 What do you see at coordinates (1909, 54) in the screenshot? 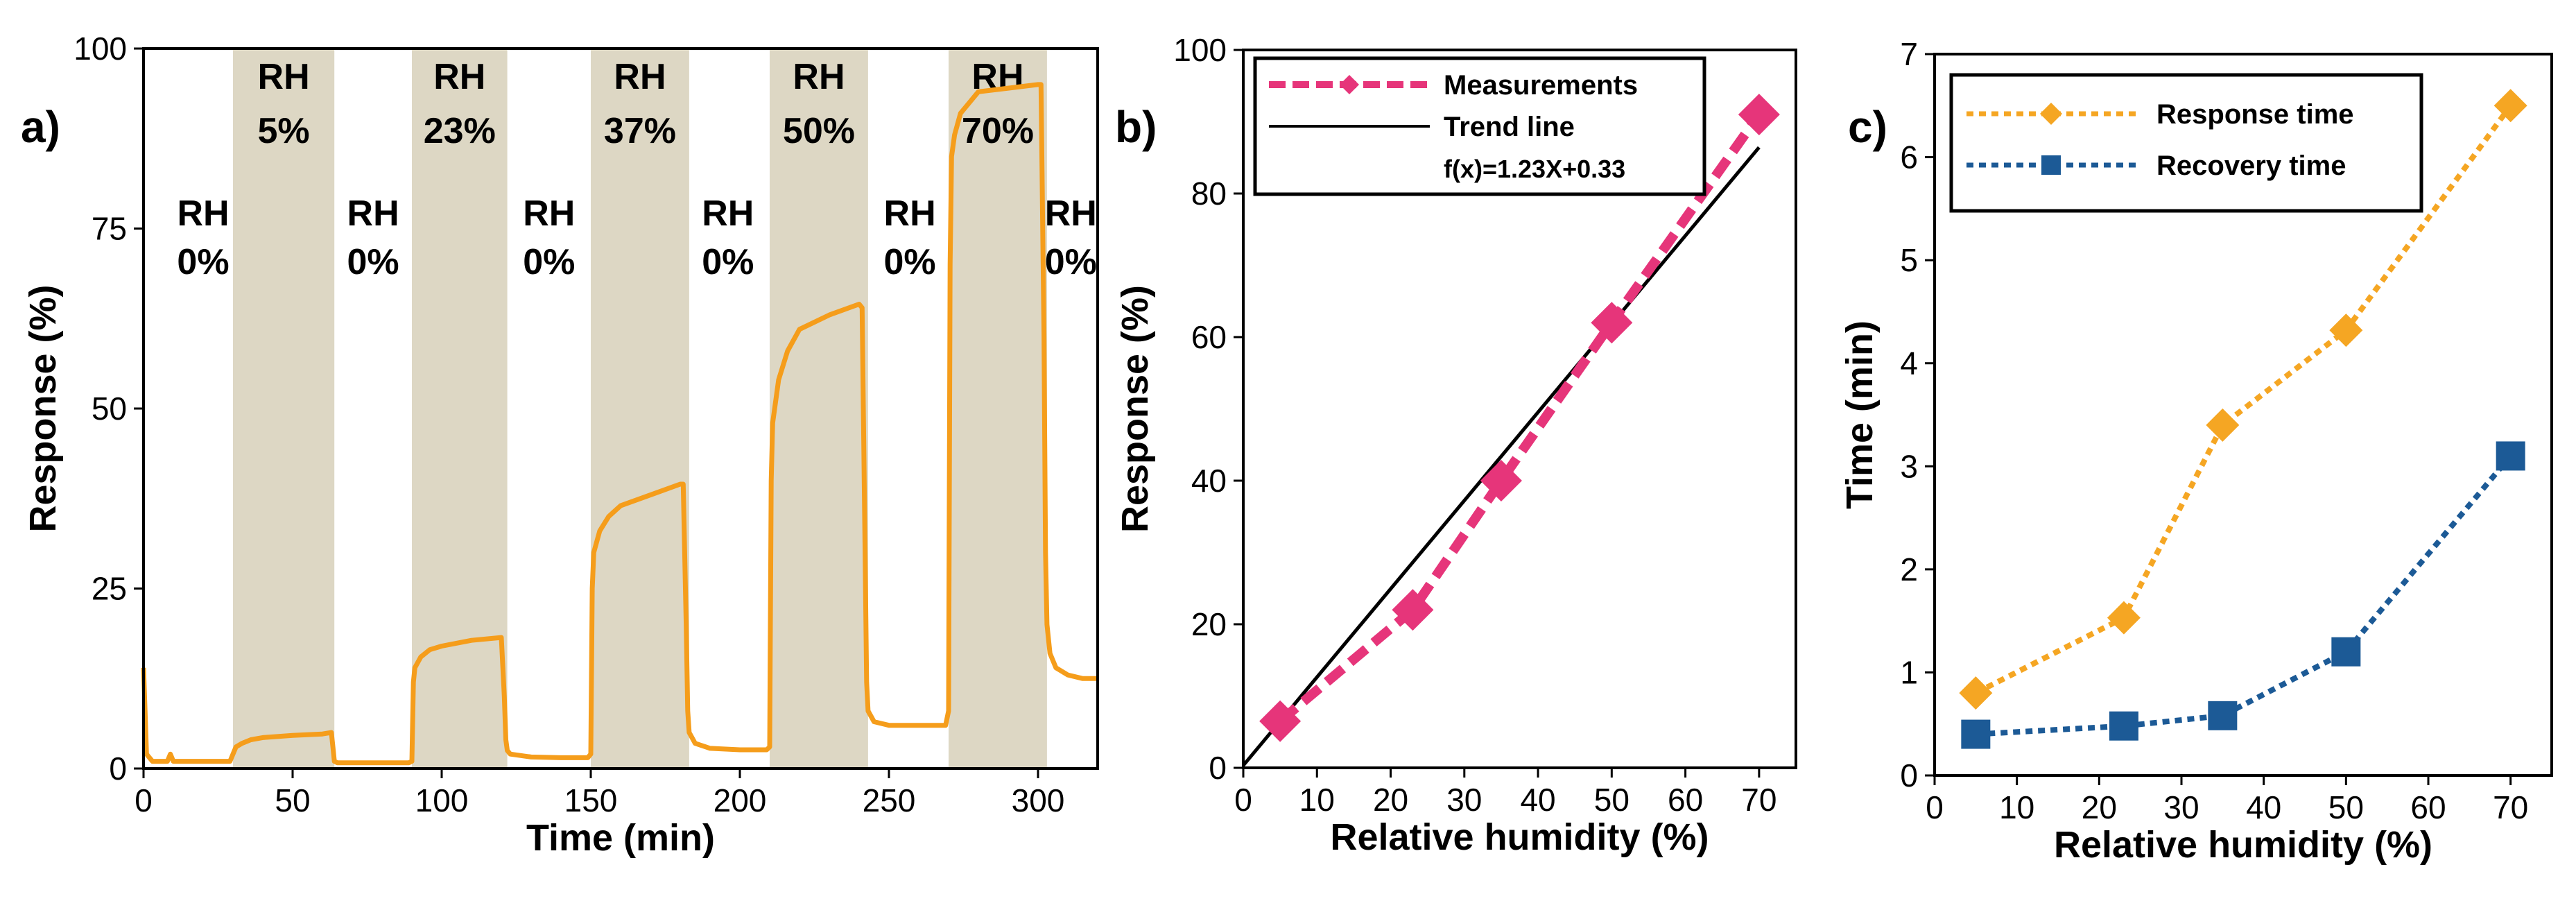
I see `y-tick-label: 7` at bounding box center [1909, 54].